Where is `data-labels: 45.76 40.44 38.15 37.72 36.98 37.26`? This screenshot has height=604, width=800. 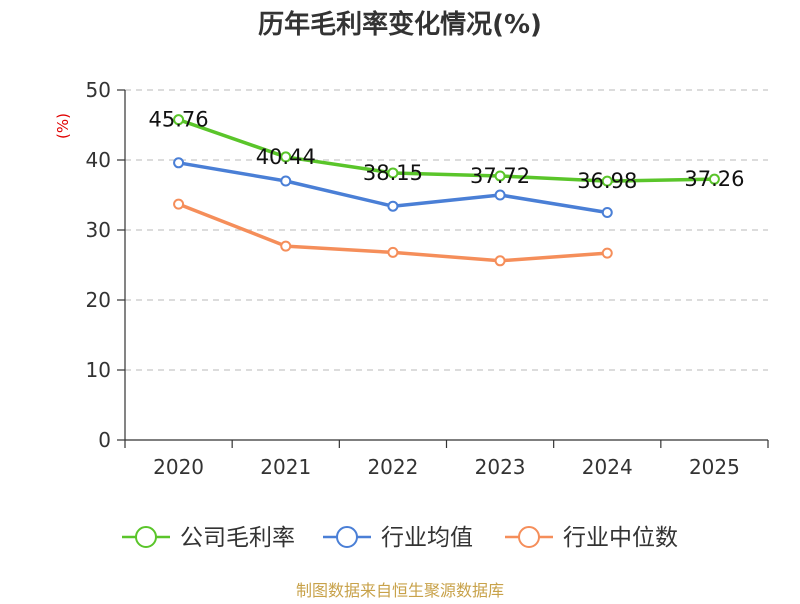
data-labels: 45.76 40.44 38.15 37.72 36.98 37.26 is located at coordinates (447, 150).